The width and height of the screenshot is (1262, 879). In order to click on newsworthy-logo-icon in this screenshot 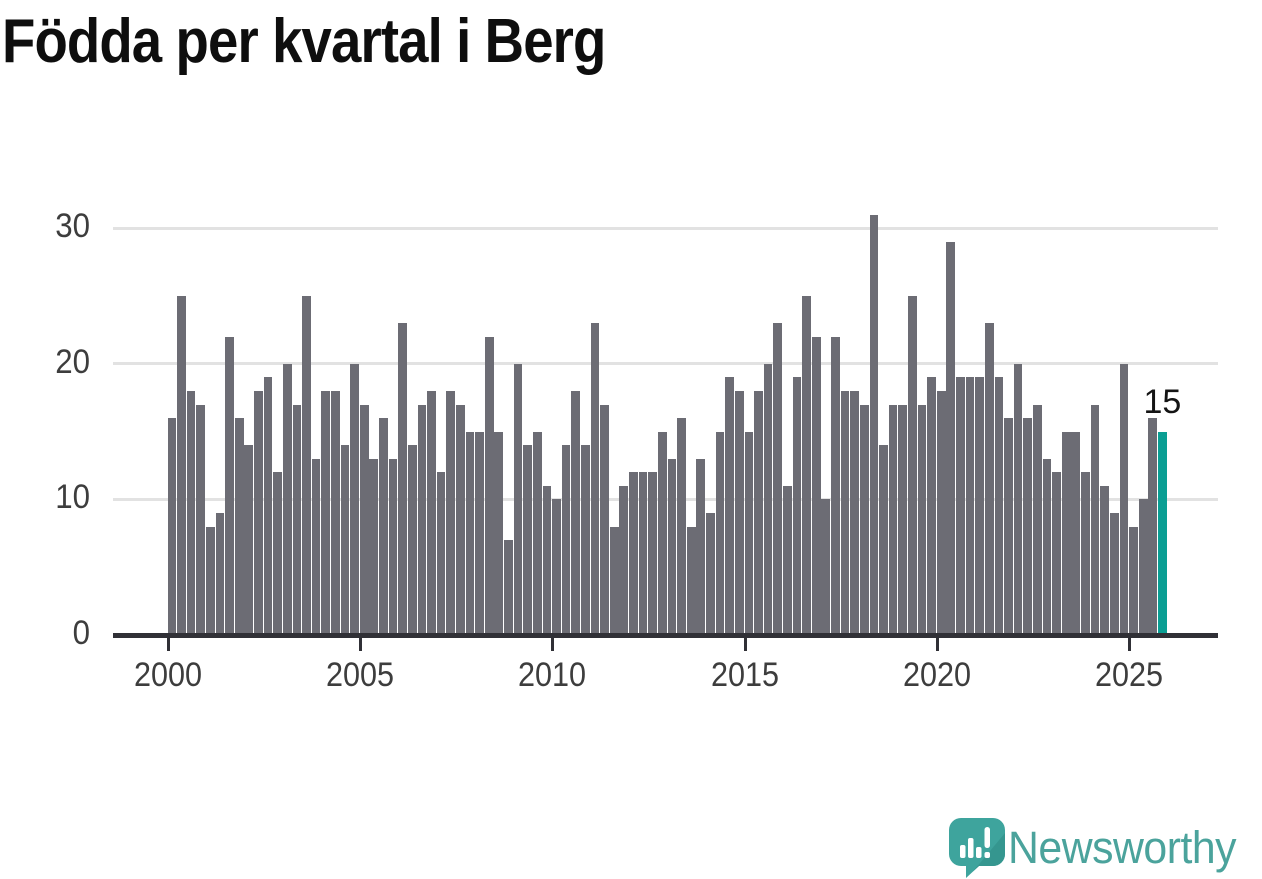, I will do `click(977, 848)`.